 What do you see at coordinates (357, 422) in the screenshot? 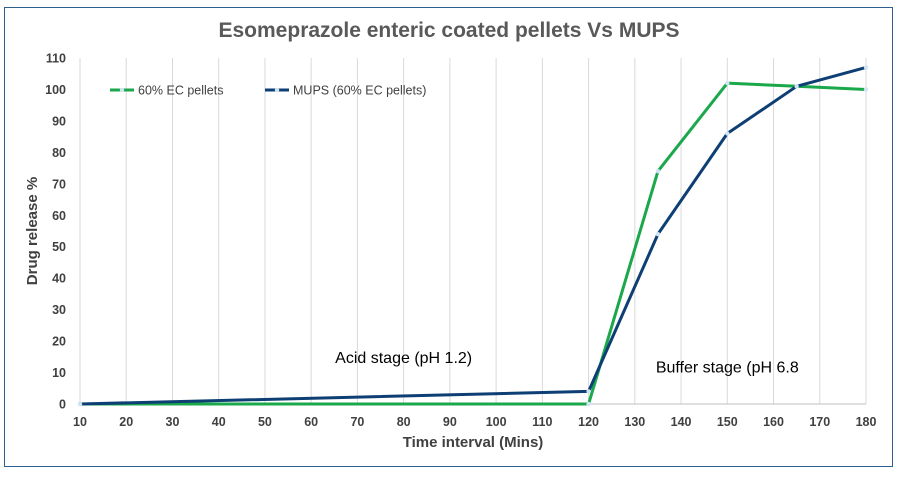
I see `x-tick-label: 70` at bounding box center [357, 422].